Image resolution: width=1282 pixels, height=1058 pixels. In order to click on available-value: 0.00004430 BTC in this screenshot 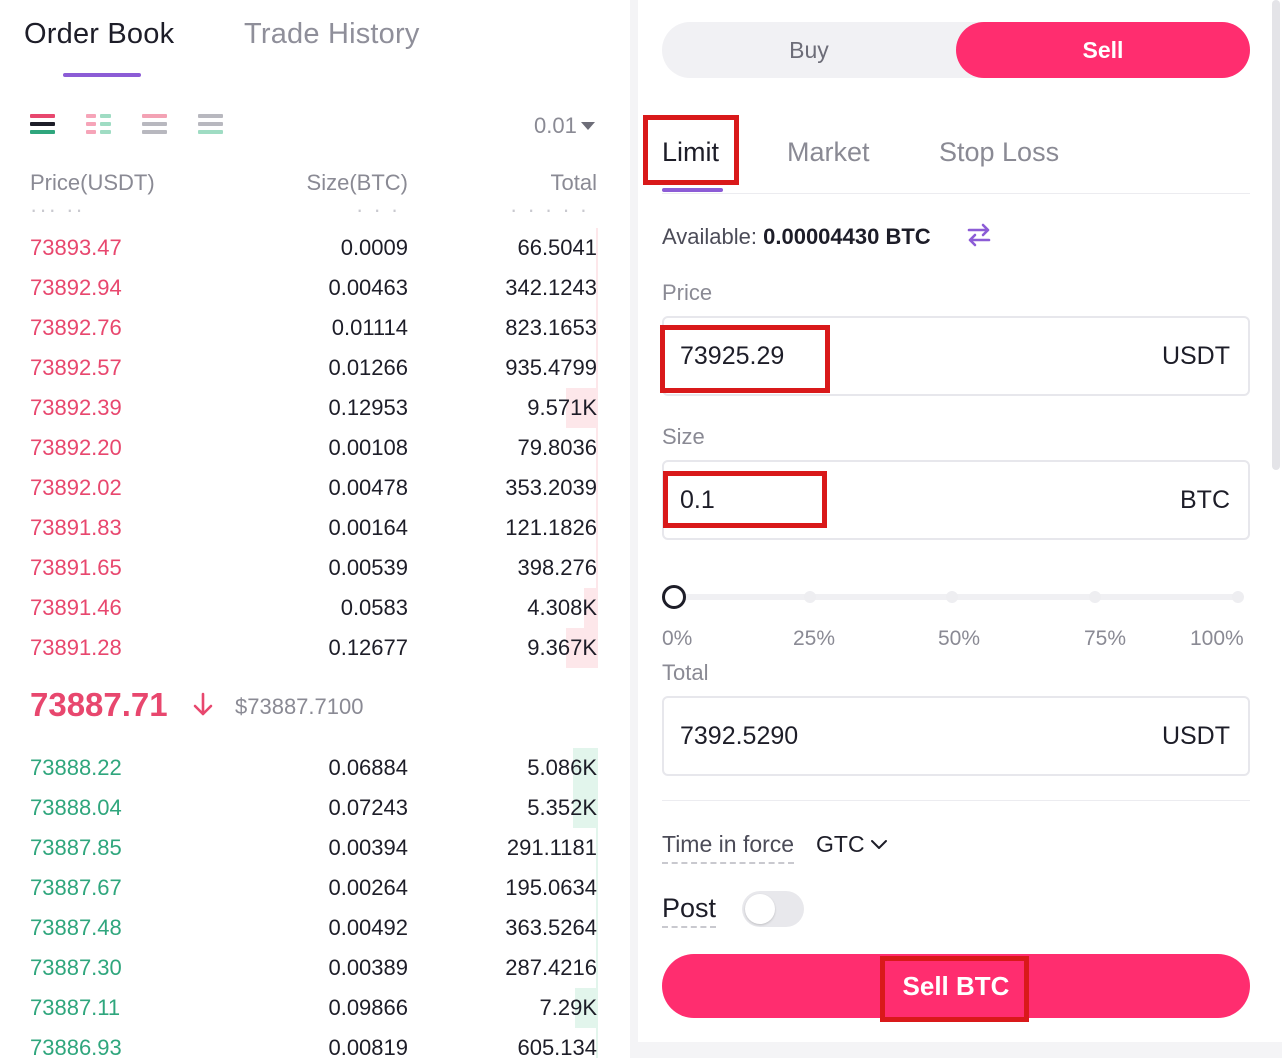, I will do `click(847, 236)`.